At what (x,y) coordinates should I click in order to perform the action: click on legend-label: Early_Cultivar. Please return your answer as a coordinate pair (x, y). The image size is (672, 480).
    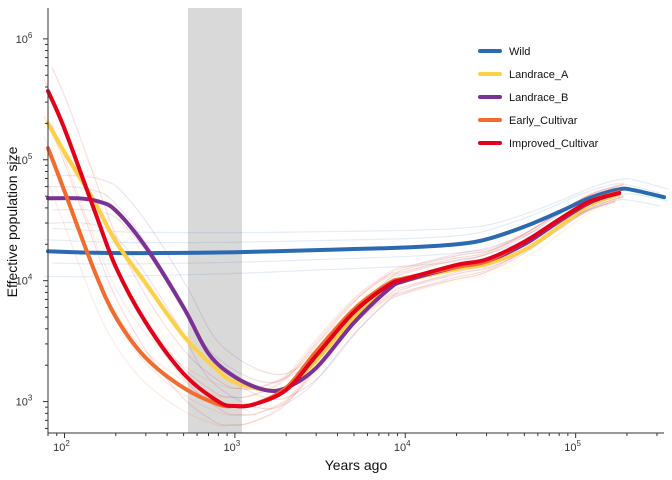
    Looking at the image, I should click on (543, 121).